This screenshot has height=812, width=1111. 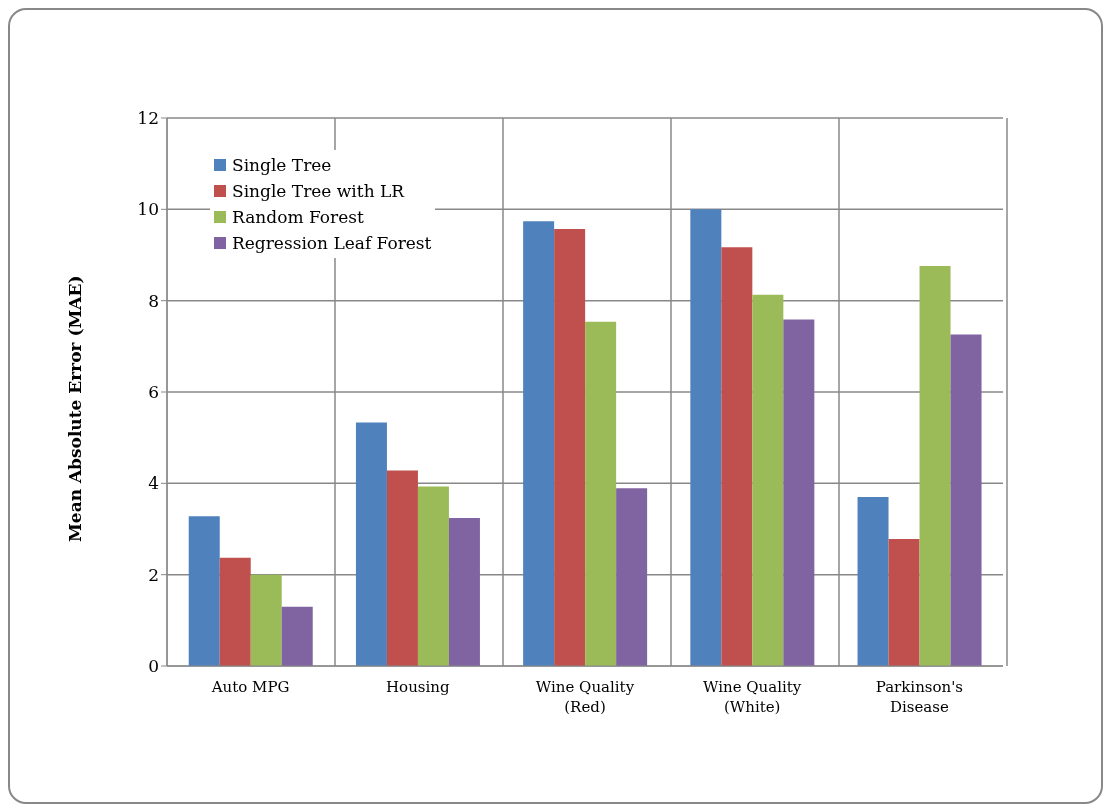 I want to click on x-tick-label: Wine Quality (White), so click(x=752, y=697).